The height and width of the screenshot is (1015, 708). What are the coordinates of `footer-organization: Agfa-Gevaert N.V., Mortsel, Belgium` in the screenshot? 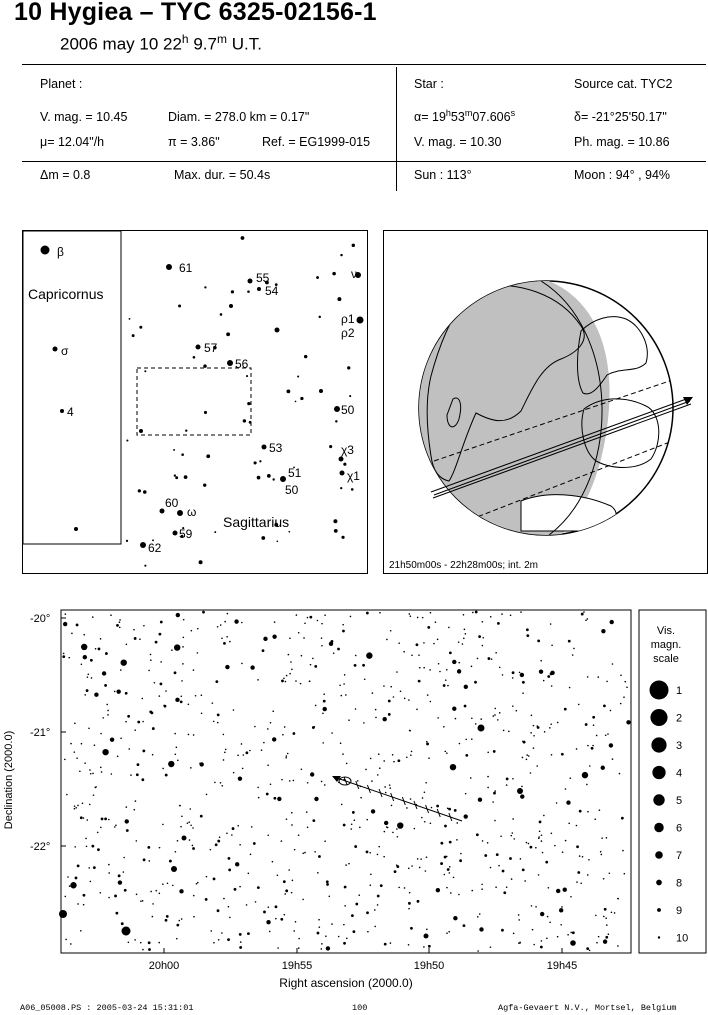 It's located at (587, 1008).